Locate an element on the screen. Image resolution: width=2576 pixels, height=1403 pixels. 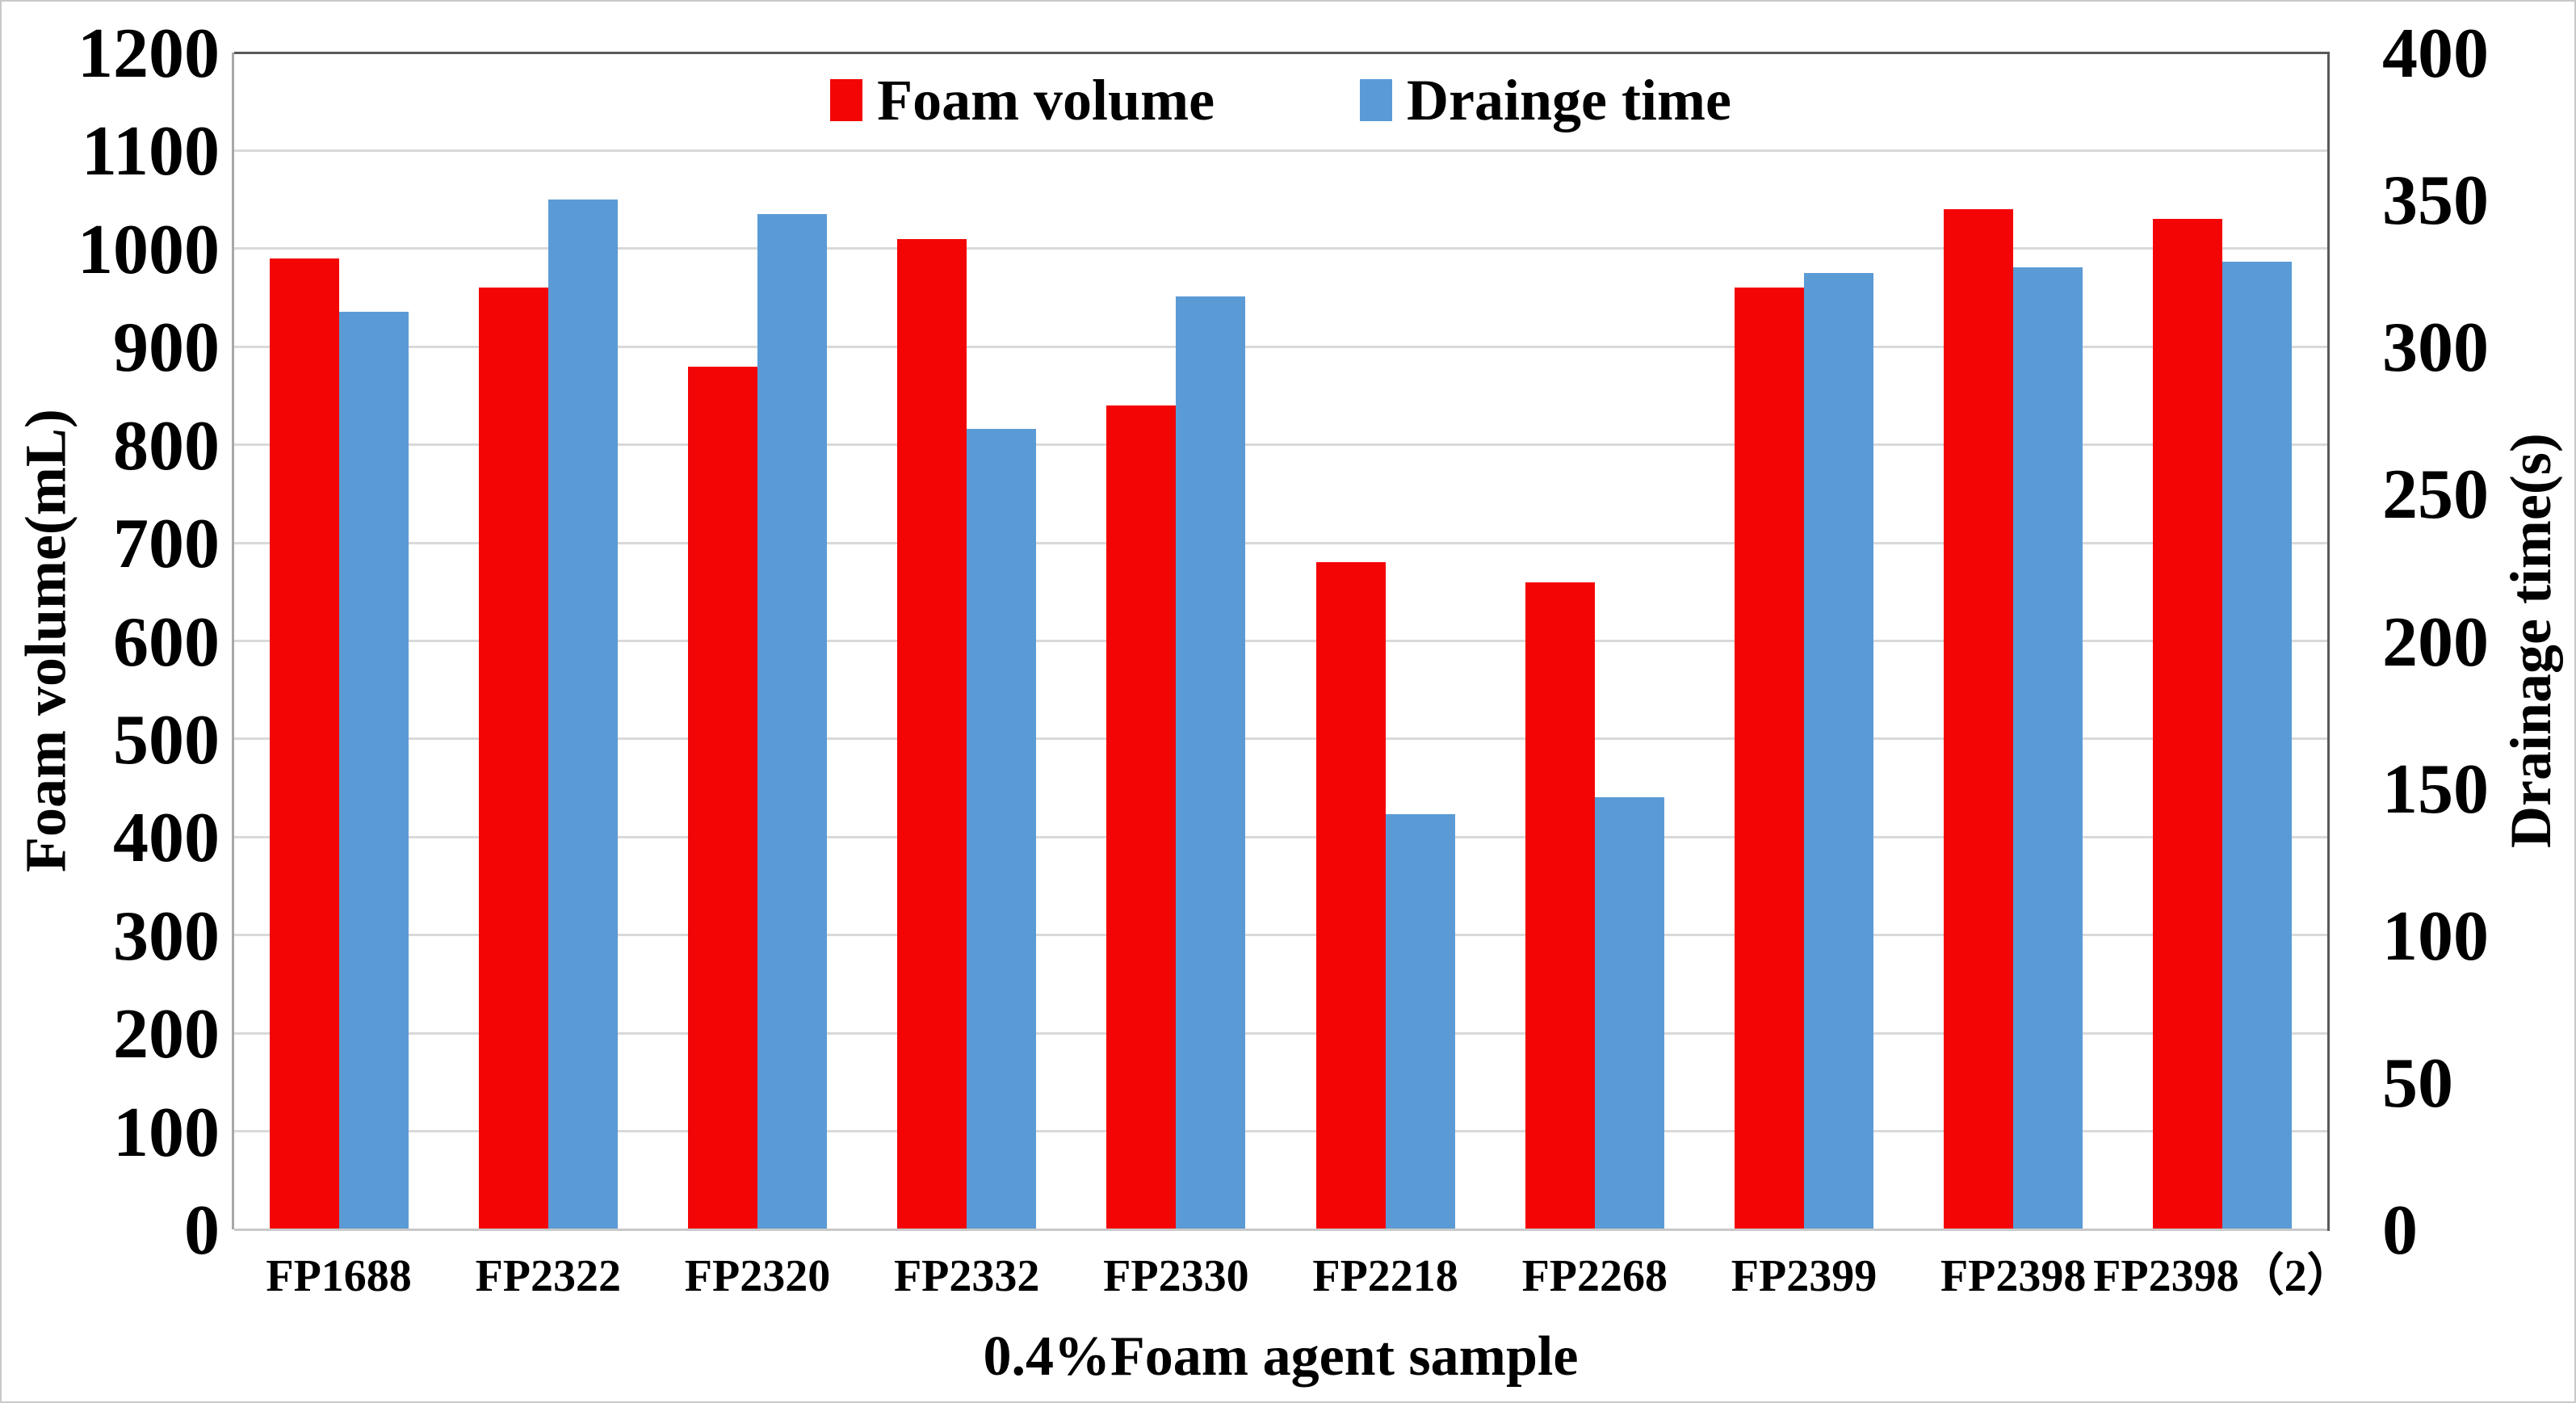
x-tick-label: FP2330 is located at coordinates (1176, 1276).